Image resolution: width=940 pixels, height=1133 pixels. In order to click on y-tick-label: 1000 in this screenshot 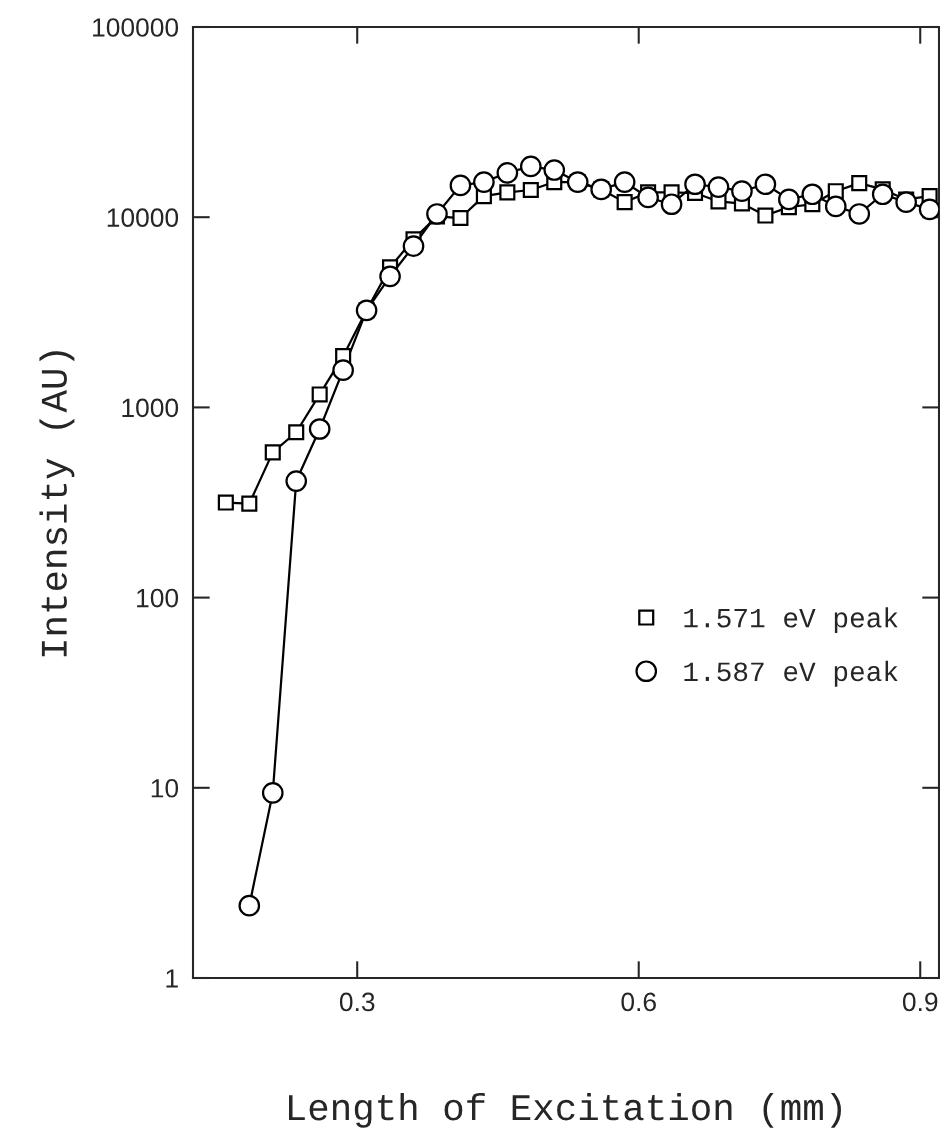, I will do `click(150, 408)`.